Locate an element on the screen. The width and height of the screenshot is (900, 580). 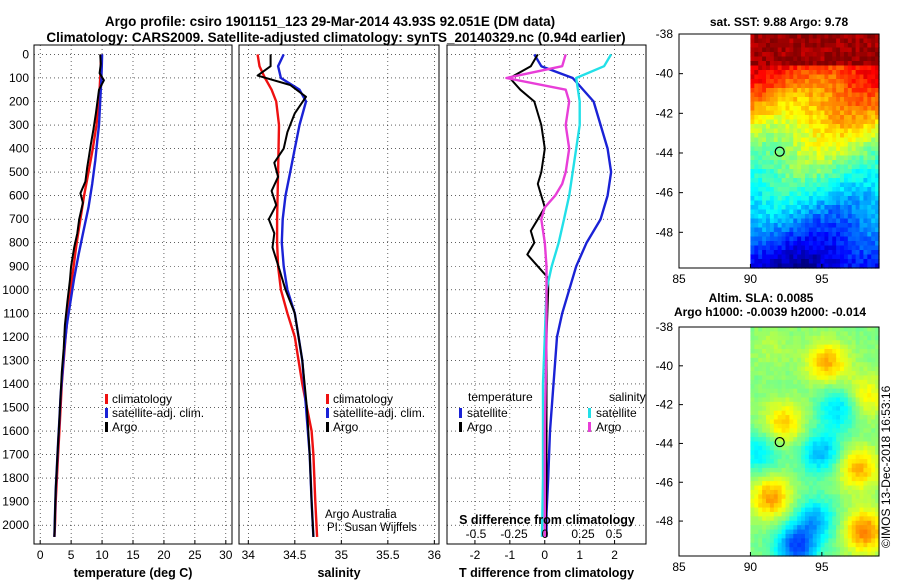
x-tick-label: 1 is located at coordinates (579, 555).